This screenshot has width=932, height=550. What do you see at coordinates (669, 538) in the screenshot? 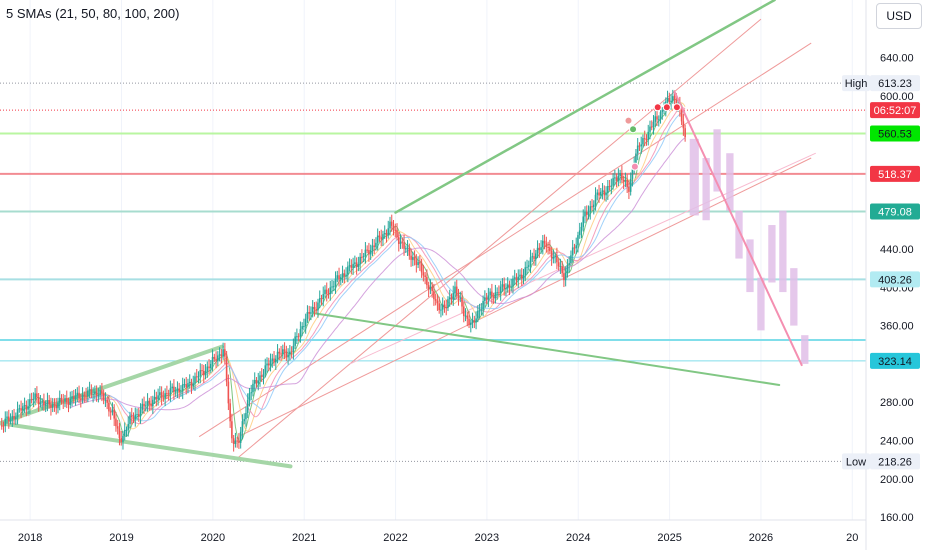
I see `time-axis-tick: 2025` at bounding box center [669, 538].